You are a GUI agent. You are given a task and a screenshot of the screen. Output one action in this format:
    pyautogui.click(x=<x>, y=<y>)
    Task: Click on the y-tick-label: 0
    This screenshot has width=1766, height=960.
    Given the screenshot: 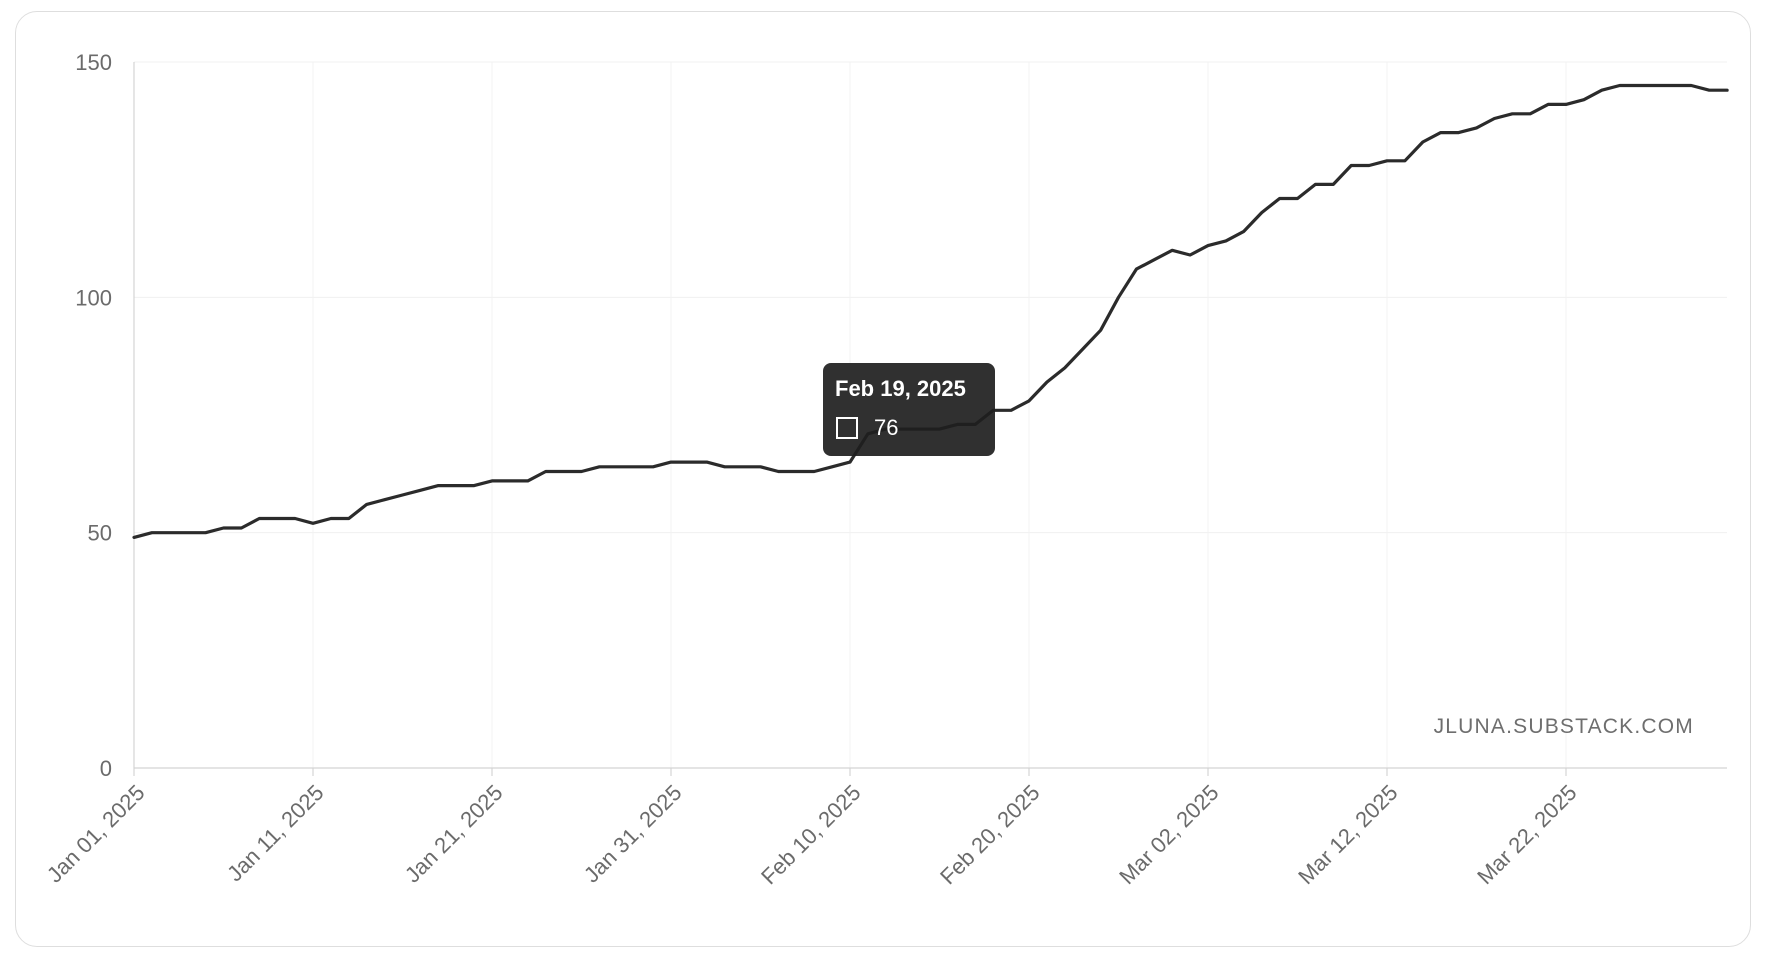 What is the action you would take?
    pyautogui.click(x=106, y=768)
    